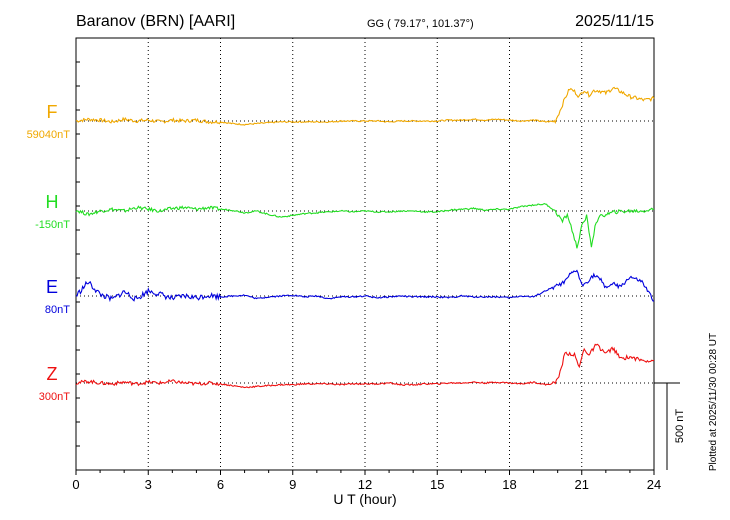 The width and height of the screenshot is (730, 520). Describe the element at coordinates (509, 484) in the screenshot. I see `x-tick-label: 18` at that location.